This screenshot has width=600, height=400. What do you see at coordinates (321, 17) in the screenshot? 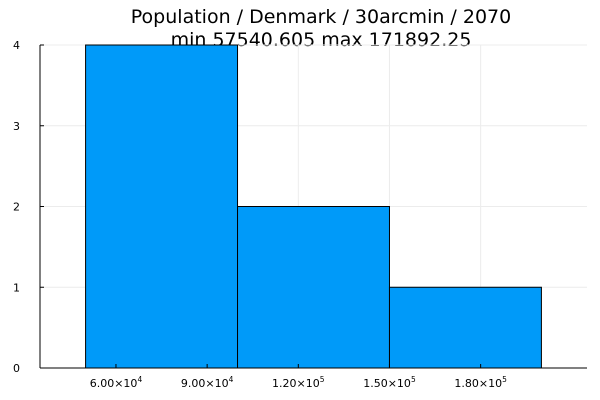
I see `title-line-1: Population / Denmark / 30arcmin / 2070` at bounding box center [321, 17].